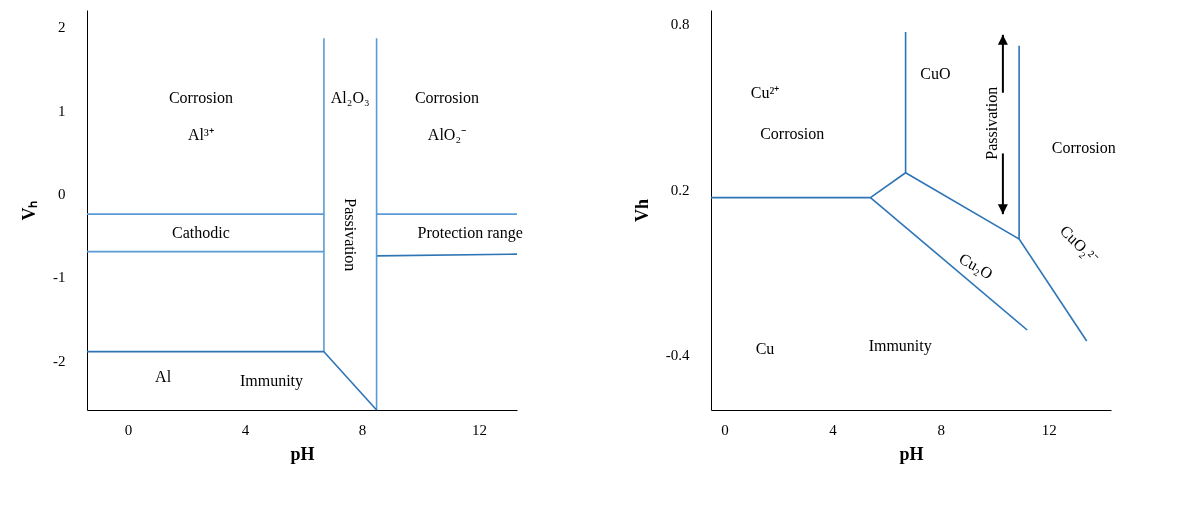  I want to click on annotation: Cu₂O, so click(976, 266).